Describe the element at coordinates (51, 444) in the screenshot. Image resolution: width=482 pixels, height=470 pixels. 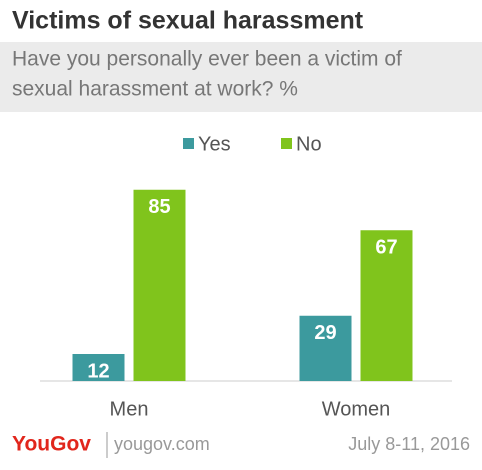
I see `brand: YouGov` at that location.